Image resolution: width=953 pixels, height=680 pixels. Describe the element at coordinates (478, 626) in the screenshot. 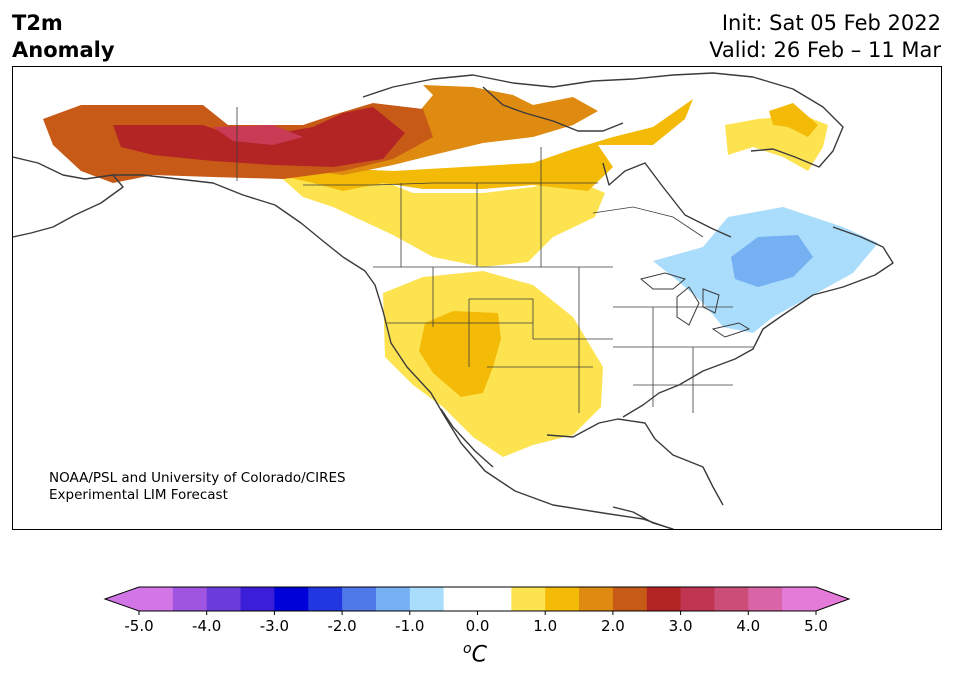

I see `colorbar-tick-label: 0.0` at that location.